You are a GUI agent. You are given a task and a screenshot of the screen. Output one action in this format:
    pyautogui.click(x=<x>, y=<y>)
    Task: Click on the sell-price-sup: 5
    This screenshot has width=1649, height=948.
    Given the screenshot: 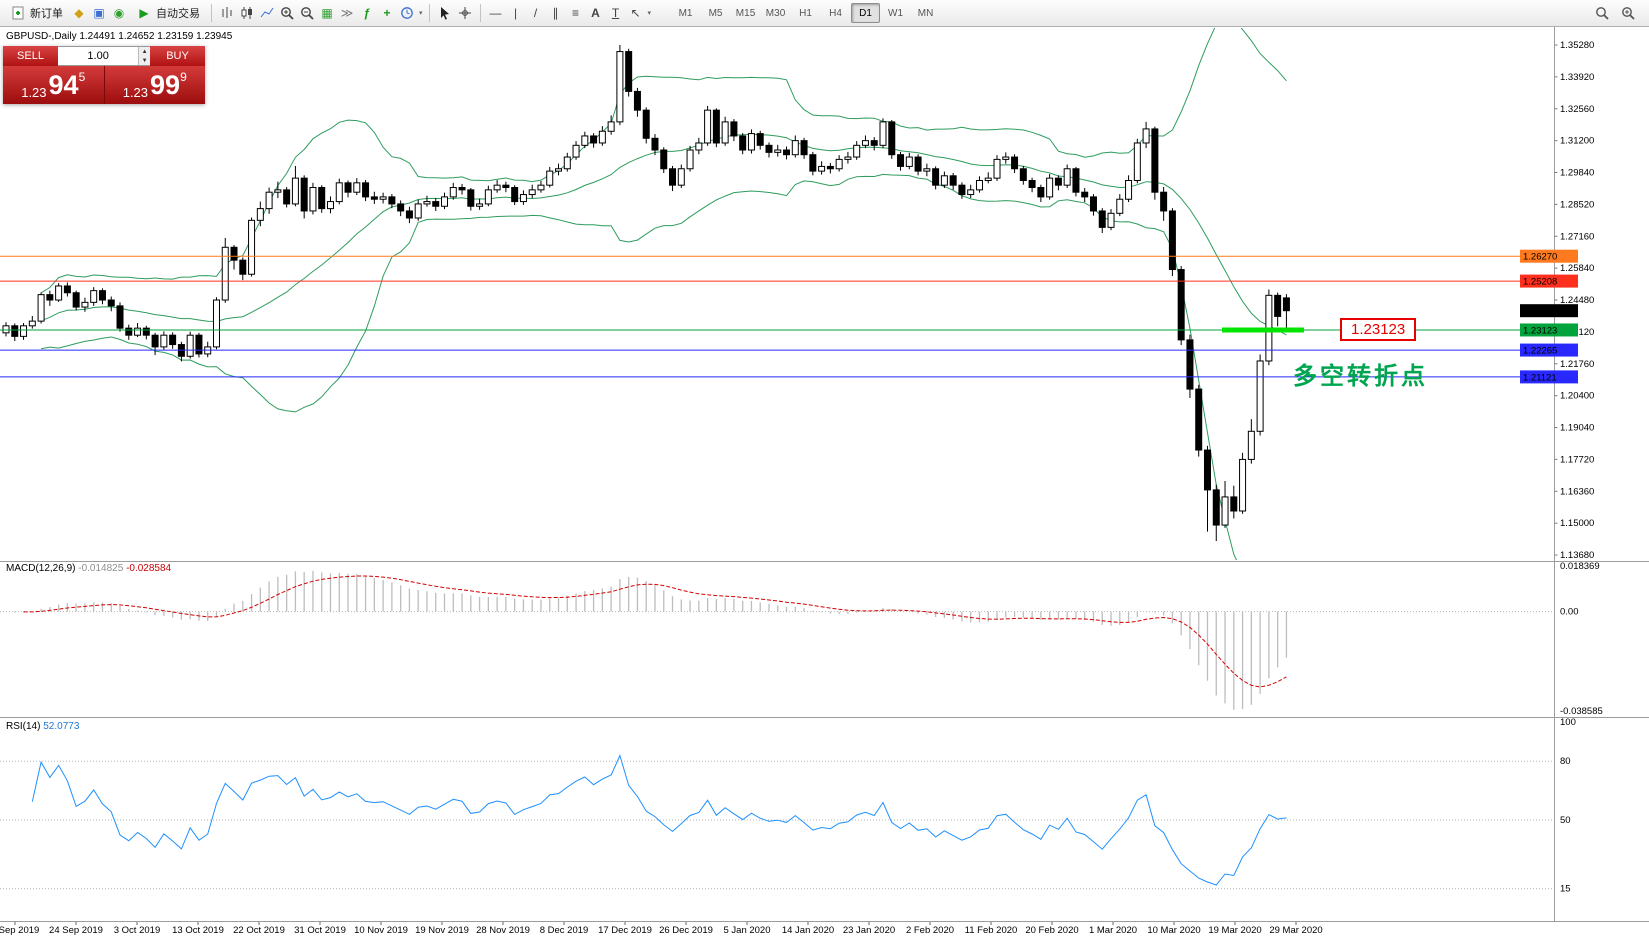 What is the action you would take?
    pyautogui.click(x=82, y=77)
    